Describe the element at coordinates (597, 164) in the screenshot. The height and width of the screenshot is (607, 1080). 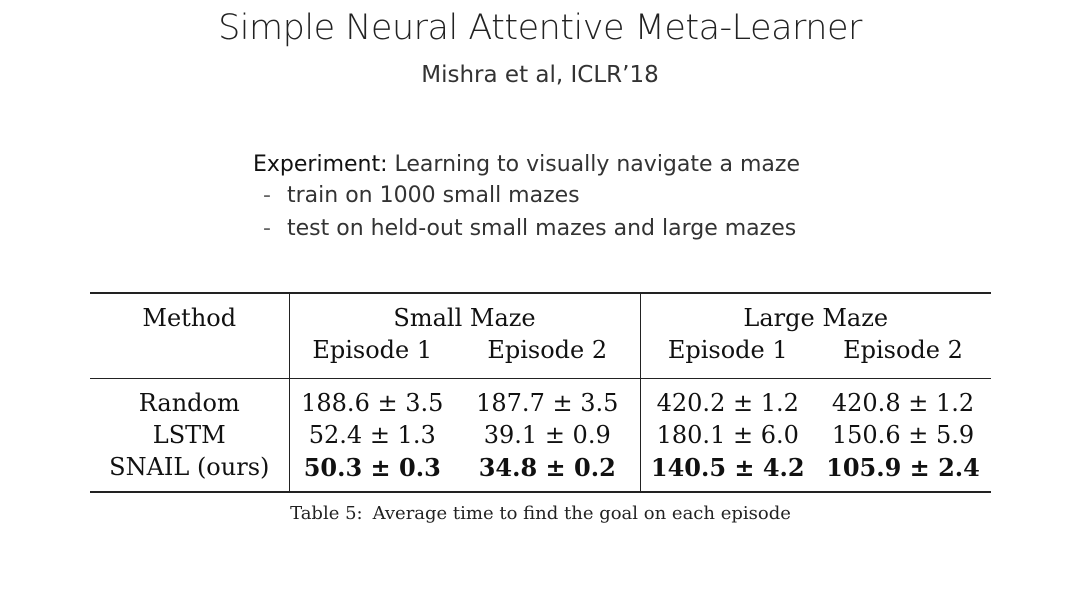
I see `experiment-description: Learning to visually navigate a maze` at that location.